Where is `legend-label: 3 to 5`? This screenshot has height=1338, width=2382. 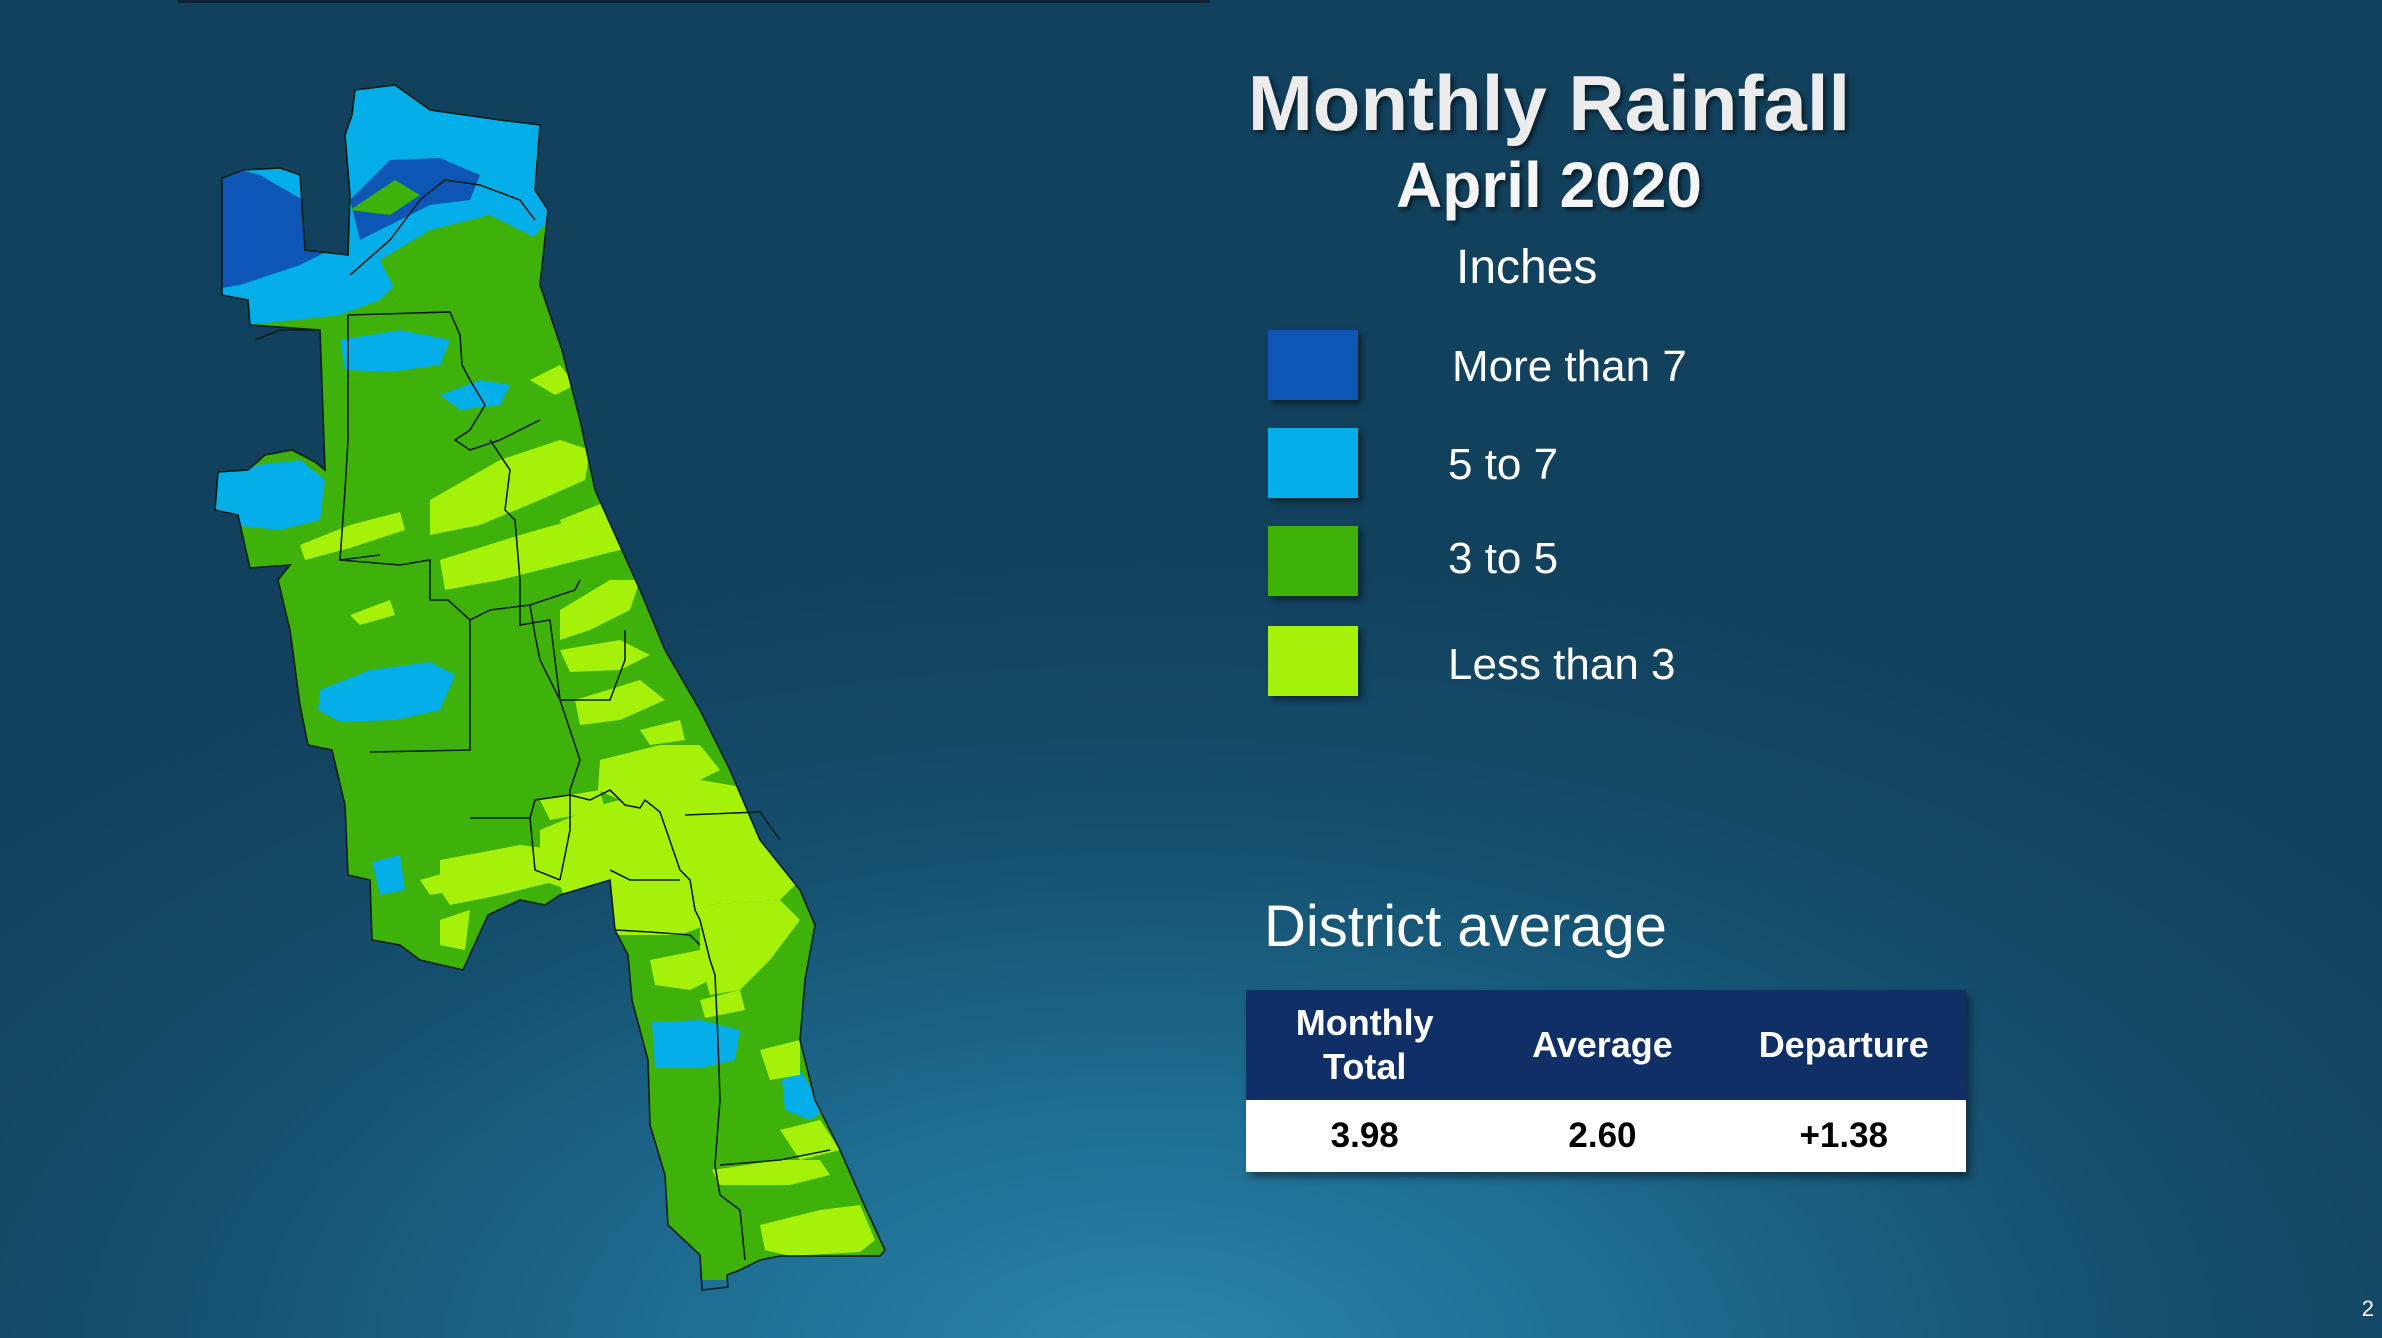
legend-label: 3 to 5 is located at coordinates (1503, 558).